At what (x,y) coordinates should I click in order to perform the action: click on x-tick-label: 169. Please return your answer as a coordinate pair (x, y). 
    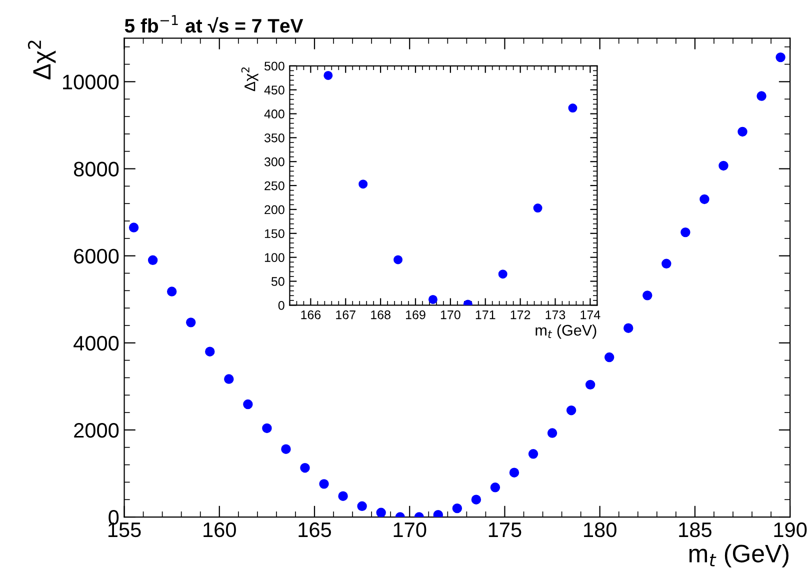
    Looking at the image, I should click on (416, 315).